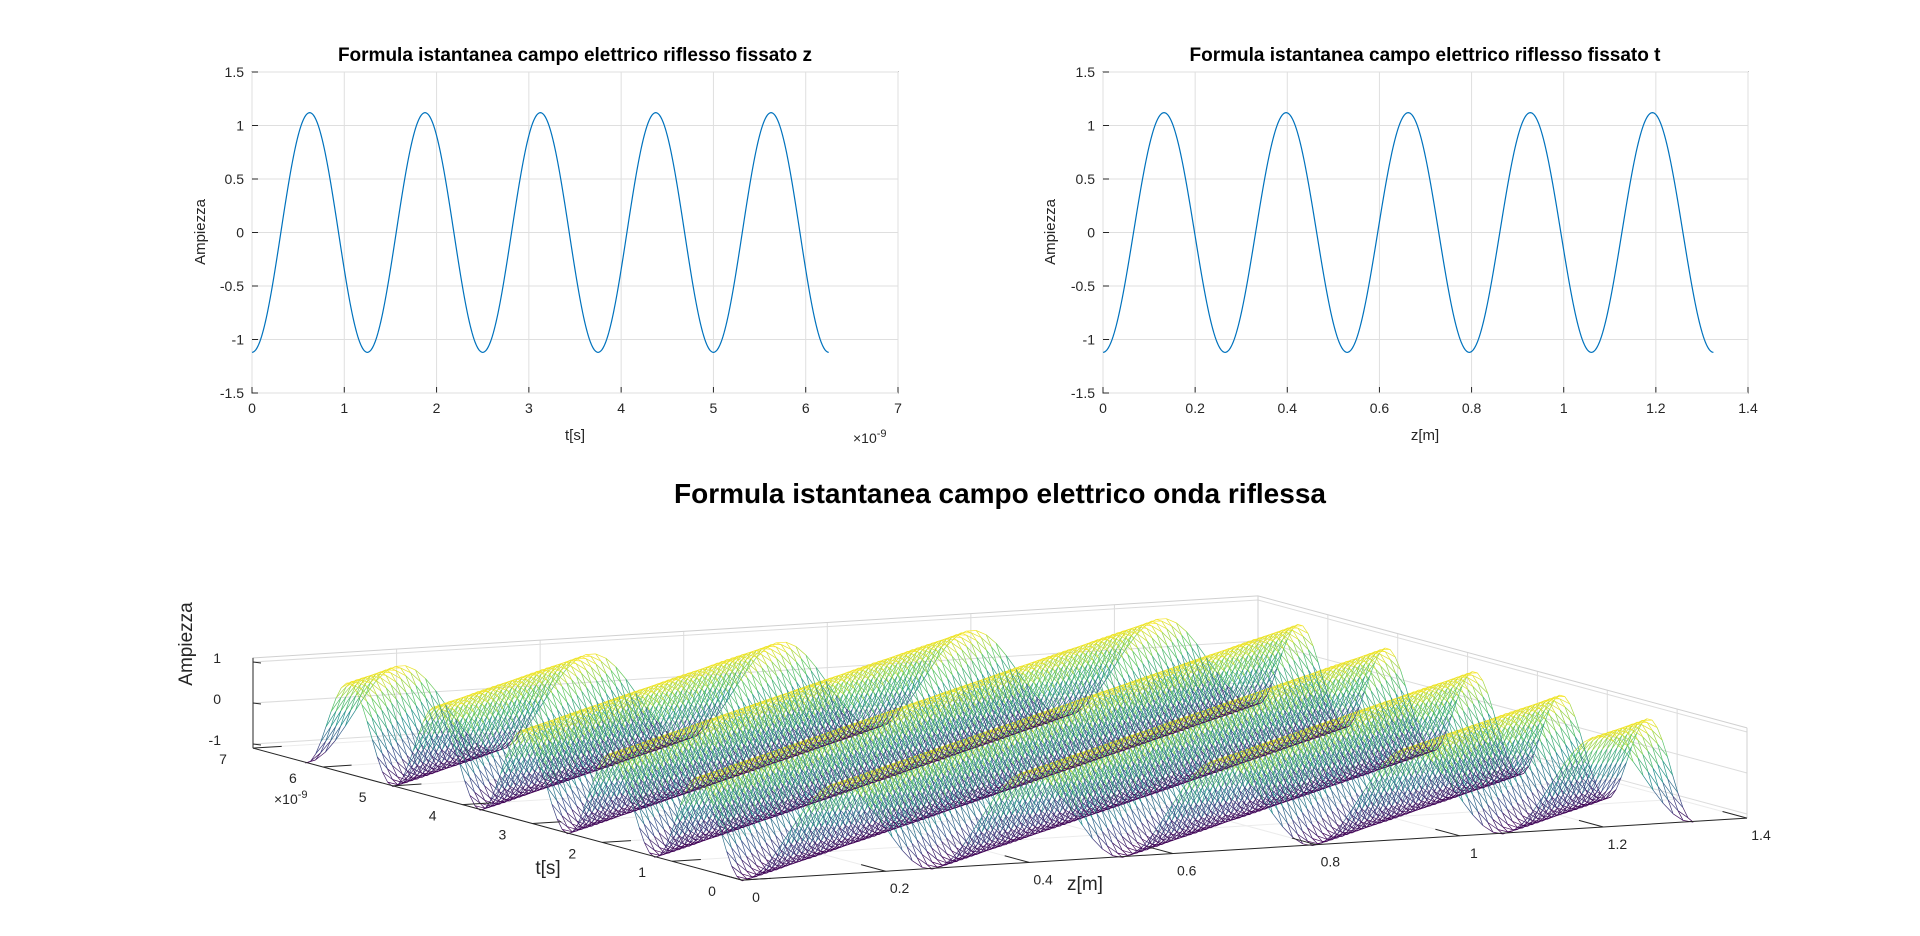  What do you see at coordinates (344, 408) in the screenshot?
I see `x-tick-label: 1` at bounding box center [344, 408].